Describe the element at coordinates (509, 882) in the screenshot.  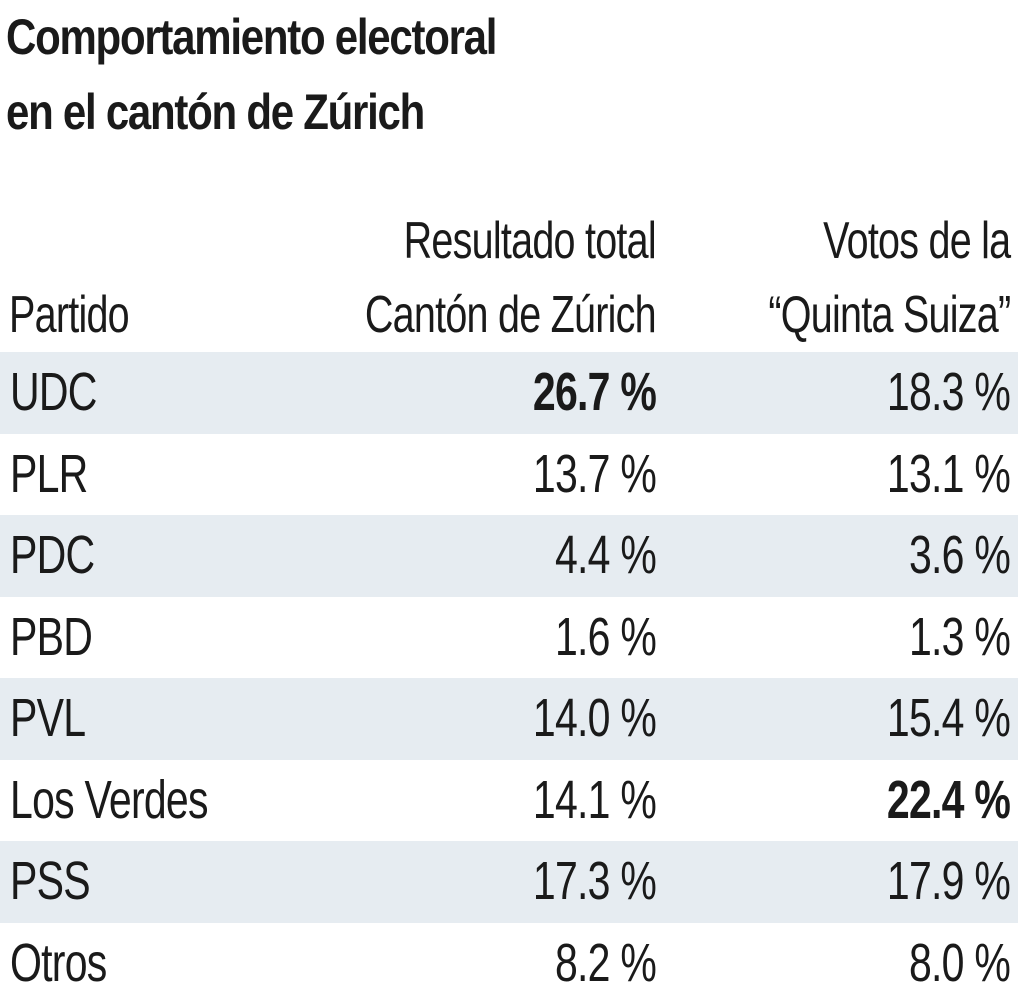
I see `table-row: PSS 17.3 % 17.9 %` at that location.